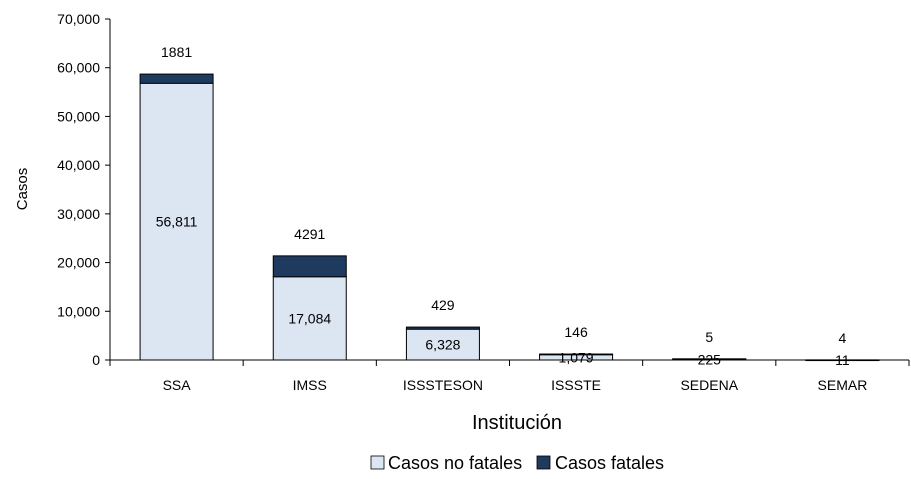 This screenshot has height=479, width=911. I want to click on data-label-sedena-no-fatales: 225, so click(710, 359).